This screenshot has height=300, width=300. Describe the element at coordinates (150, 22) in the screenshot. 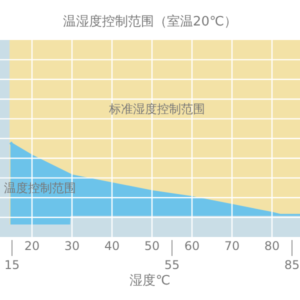

I see `chart-title: 温湿度控制范围（室温20℃）` at that location.